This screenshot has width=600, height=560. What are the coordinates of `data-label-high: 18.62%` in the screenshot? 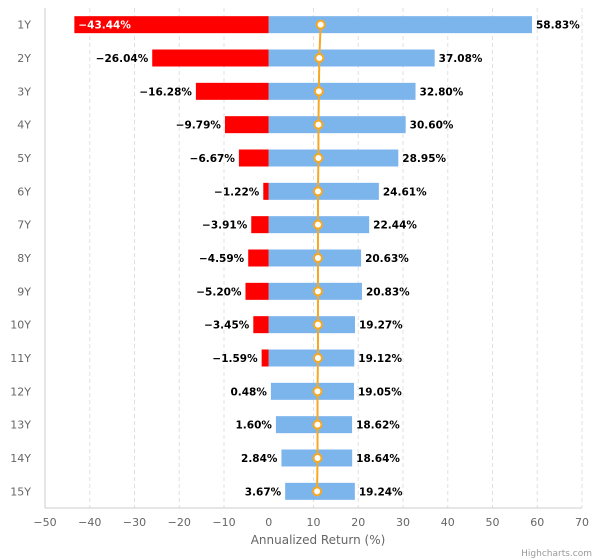 It's located at (378, 426).